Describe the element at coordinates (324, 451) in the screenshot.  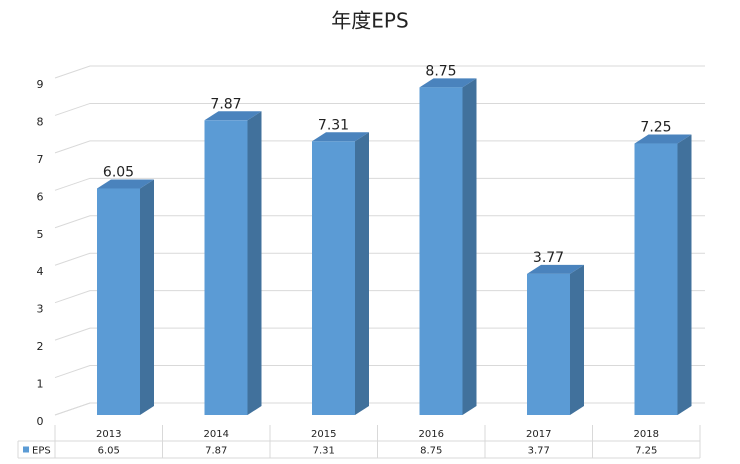
I see `table-value: 7.31` at that location.